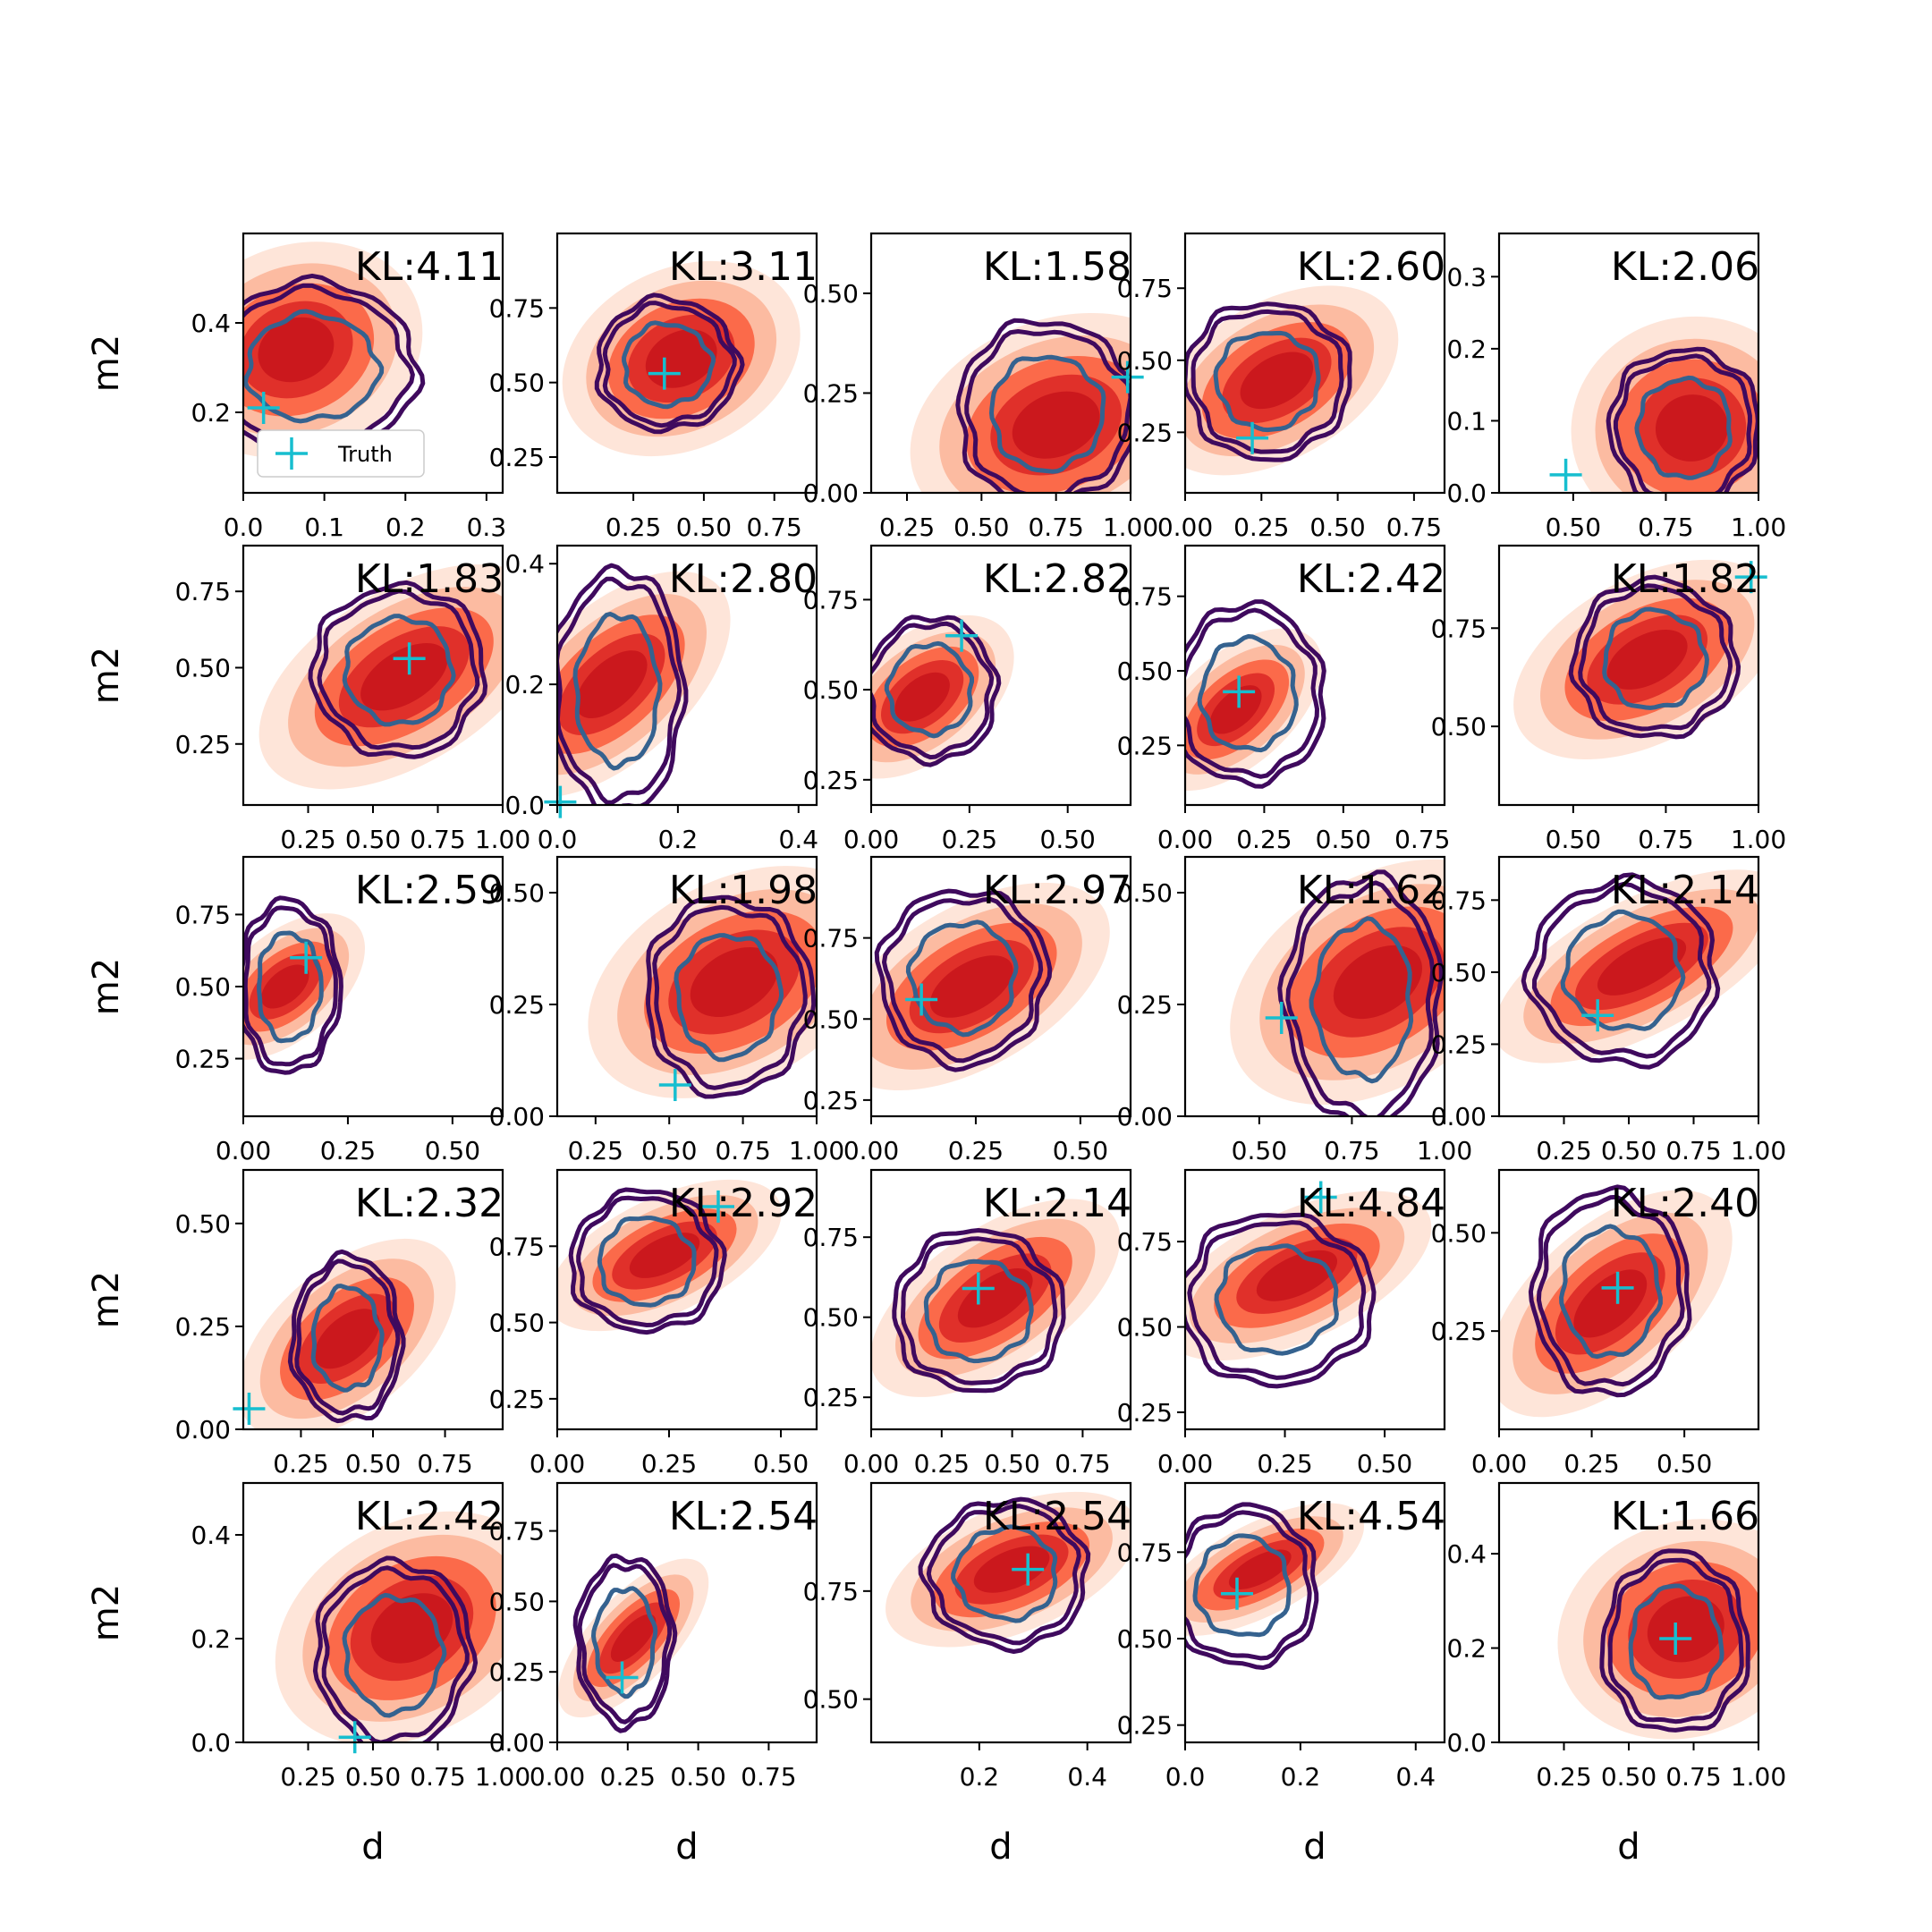 The height and width of the screenshot is (1932, 1932). What do you see at coordinates (1371, 1516) in the screenshot?
I see `kl-label: KL:4.54` at bounding box center [1371, 1516].